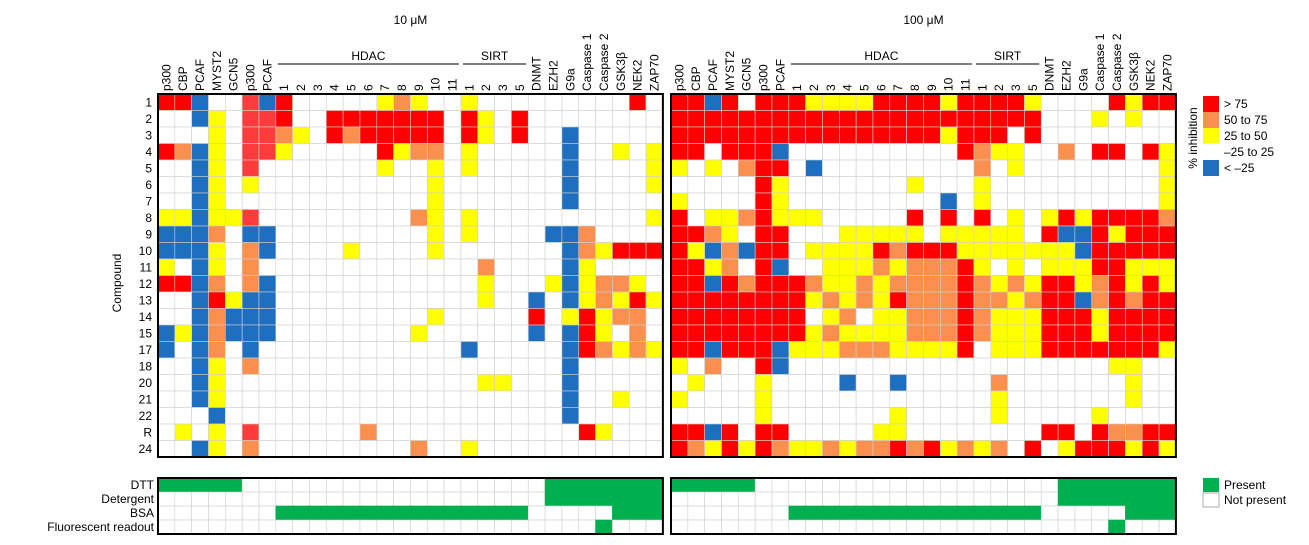 The height and width of the screenshot is (545, 1309). I want to click on panel-title: 10 μM, so click(411, 20).